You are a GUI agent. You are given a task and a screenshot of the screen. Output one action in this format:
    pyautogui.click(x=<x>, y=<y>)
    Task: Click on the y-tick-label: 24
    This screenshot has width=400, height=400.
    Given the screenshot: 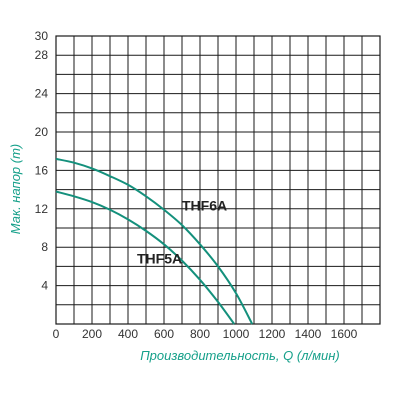 What is the action you would take?
    pyautogui.click(x=42, y=94)
    